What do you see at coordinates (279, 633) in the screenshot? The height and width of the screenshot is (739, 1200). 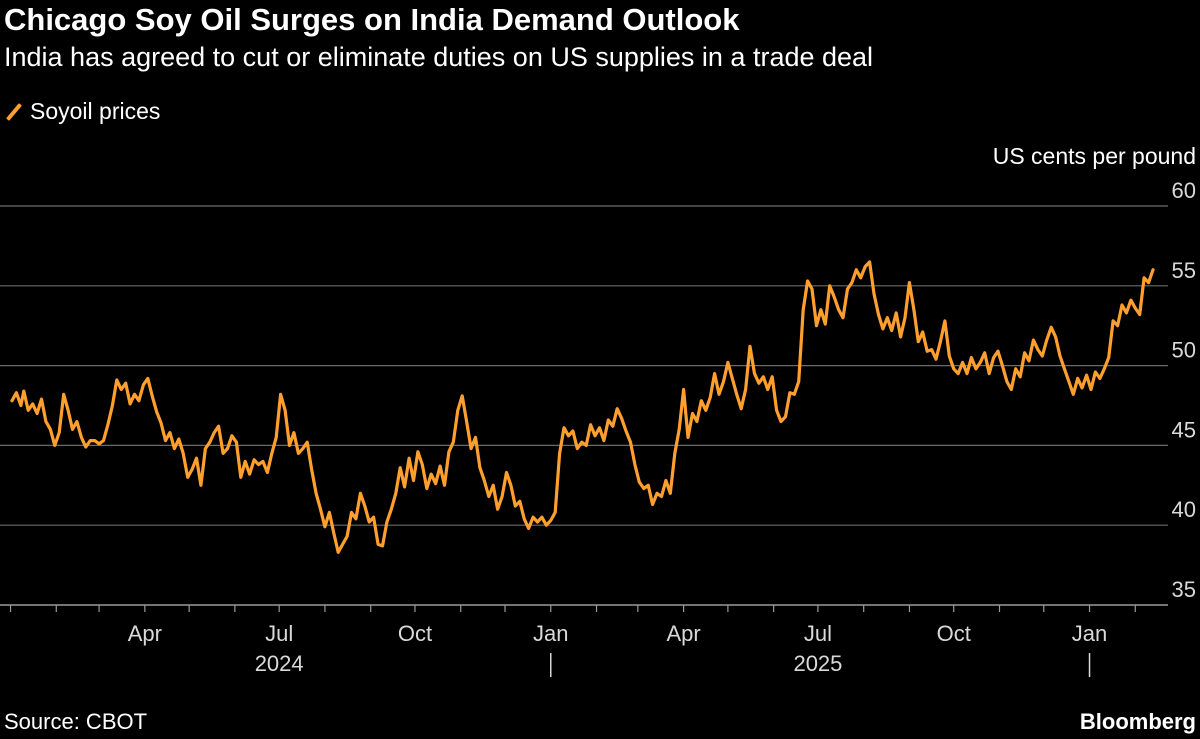 I see `x-tick-label-6: Jul` at bounding box center [279, 633].